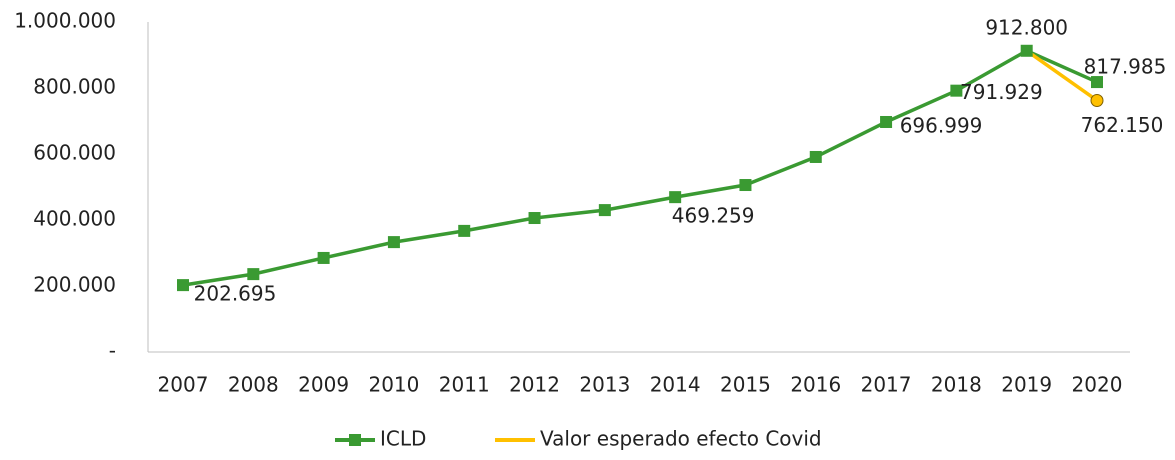 This screenshot has height=460, width=1175. I want to click on x-tick-label: 2014, so click(675, 385).